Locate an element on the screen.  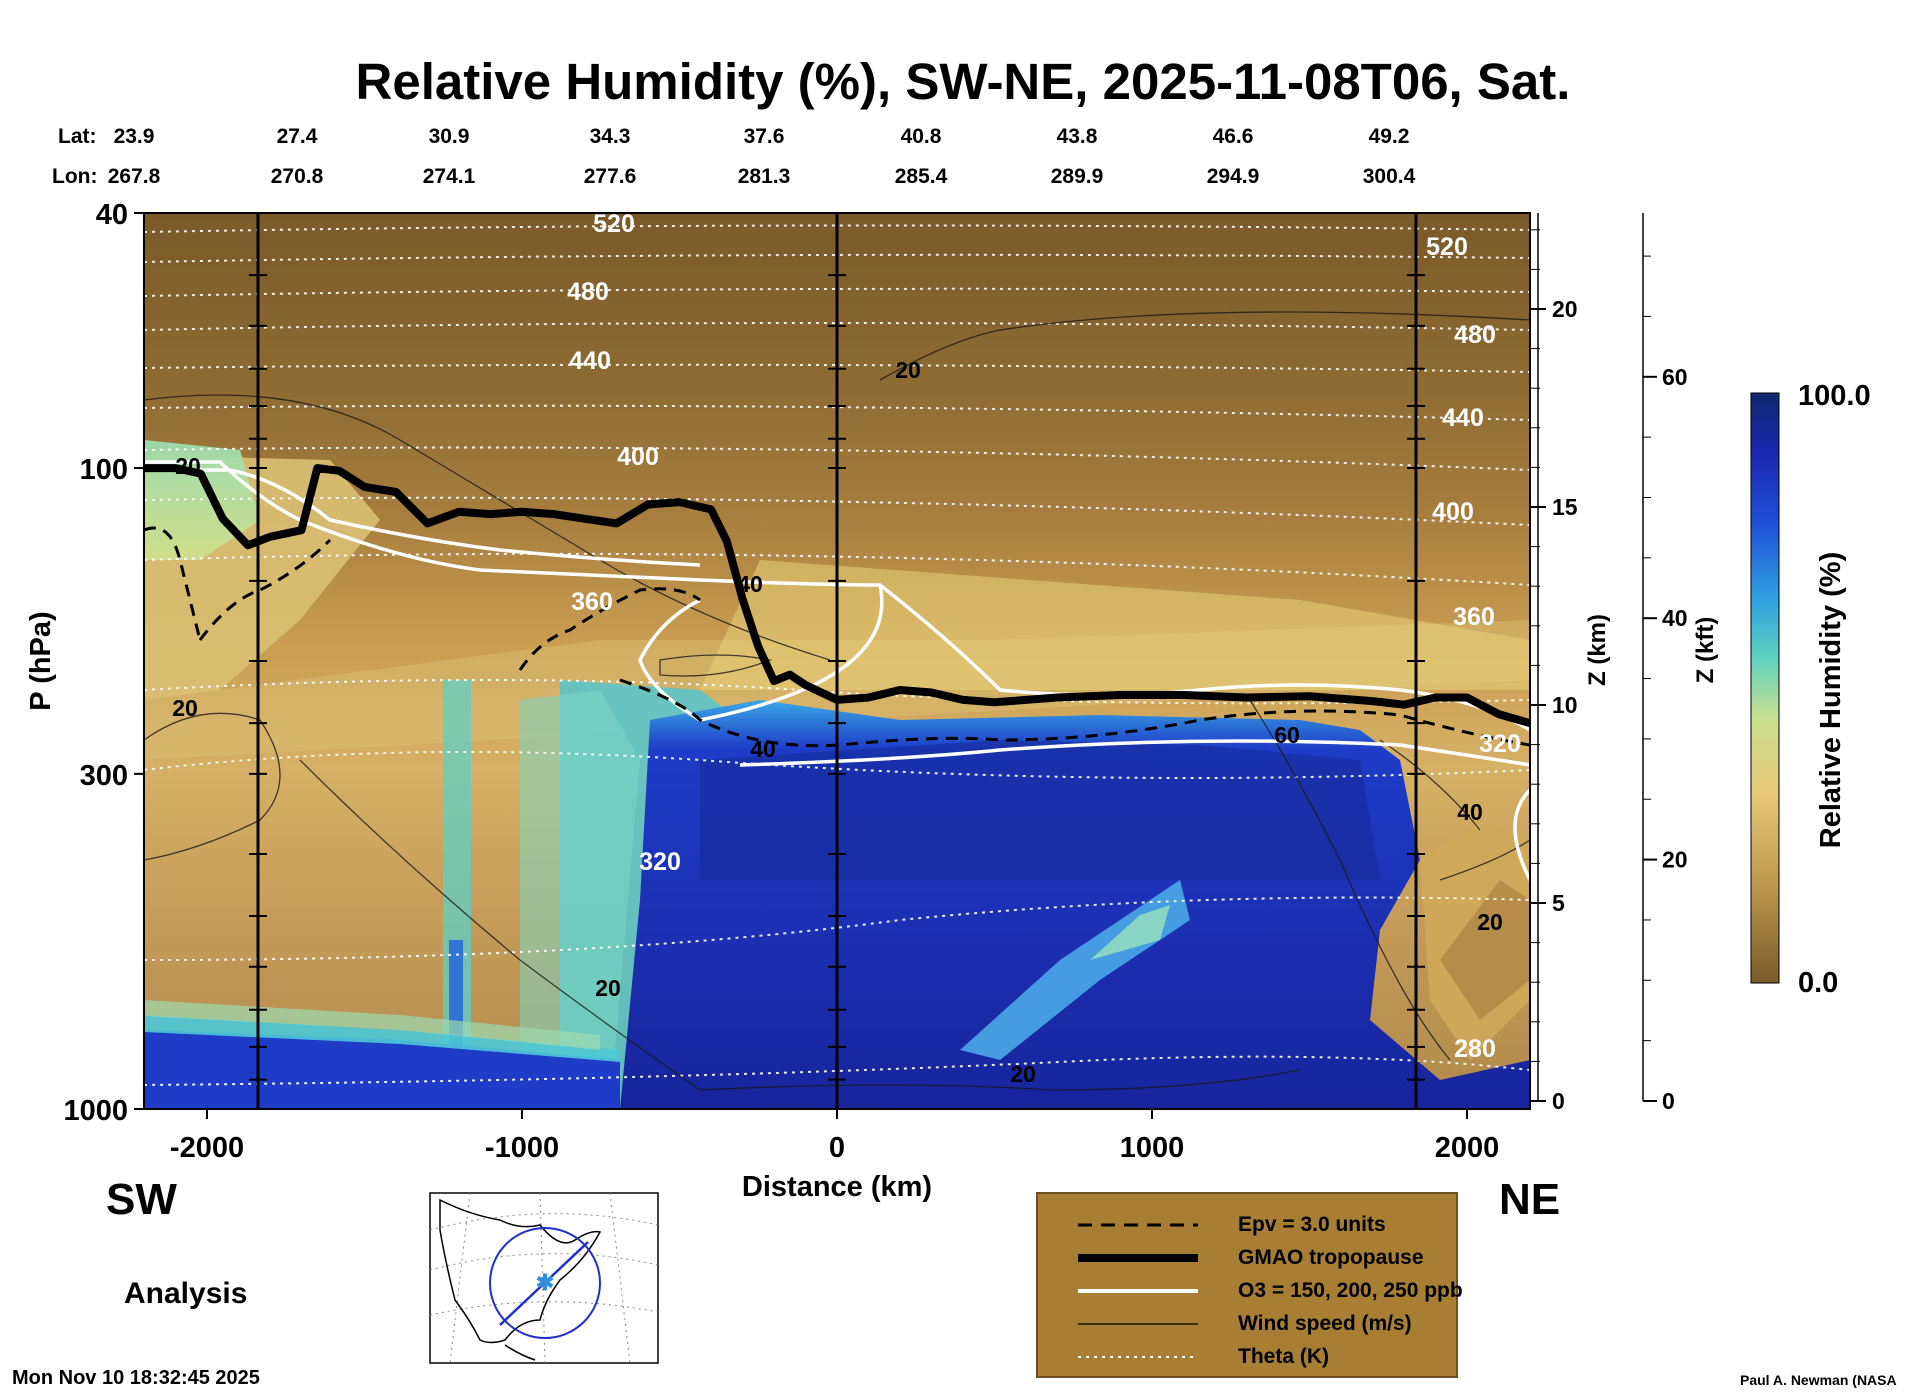
legend-item-theta: Theta (K) is located at coordinates (1248, 1357).